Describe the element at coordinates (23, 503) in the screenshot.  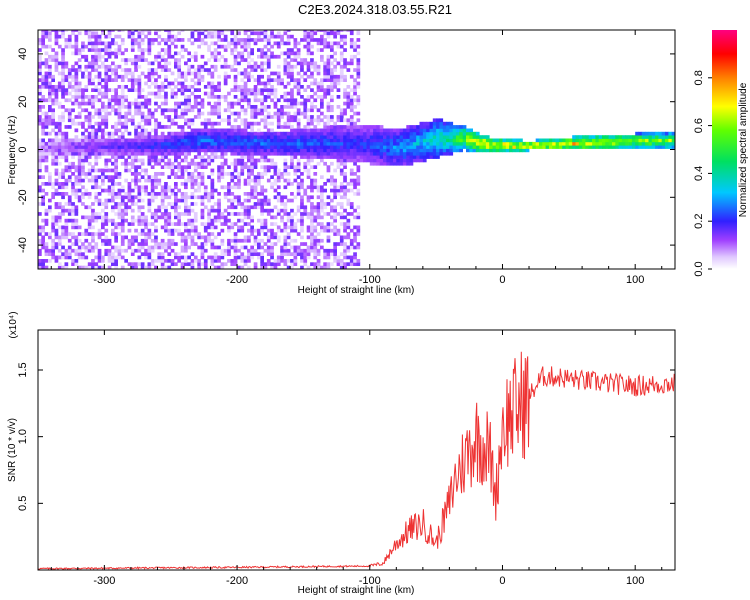
I see `snr-y-tick-label: 0.5` at that location.